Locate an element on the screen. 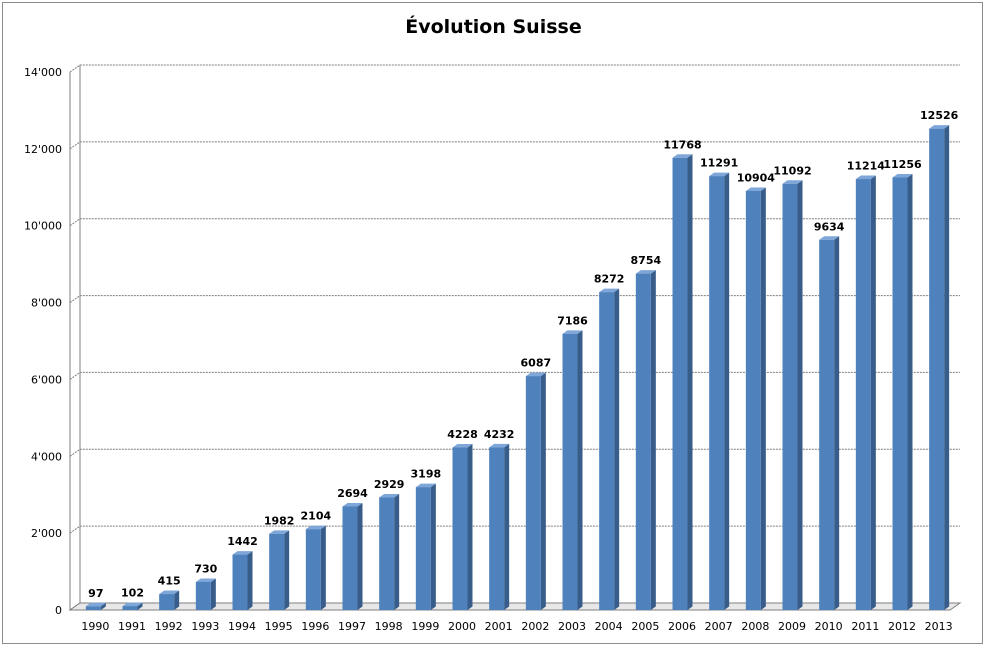 The image size is (987, 648). y-tick-label: 8'000 is located at coordinates (46, 303).